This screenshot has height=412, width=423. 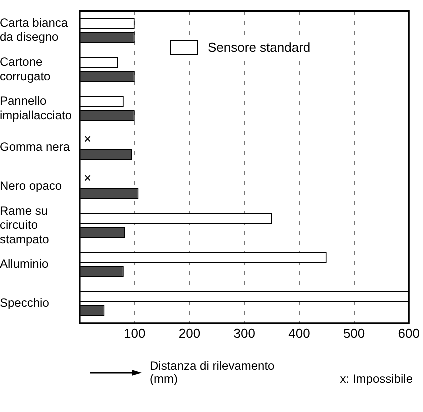 I want to click on x-tick-label: 300, so click(x=245, y=333).